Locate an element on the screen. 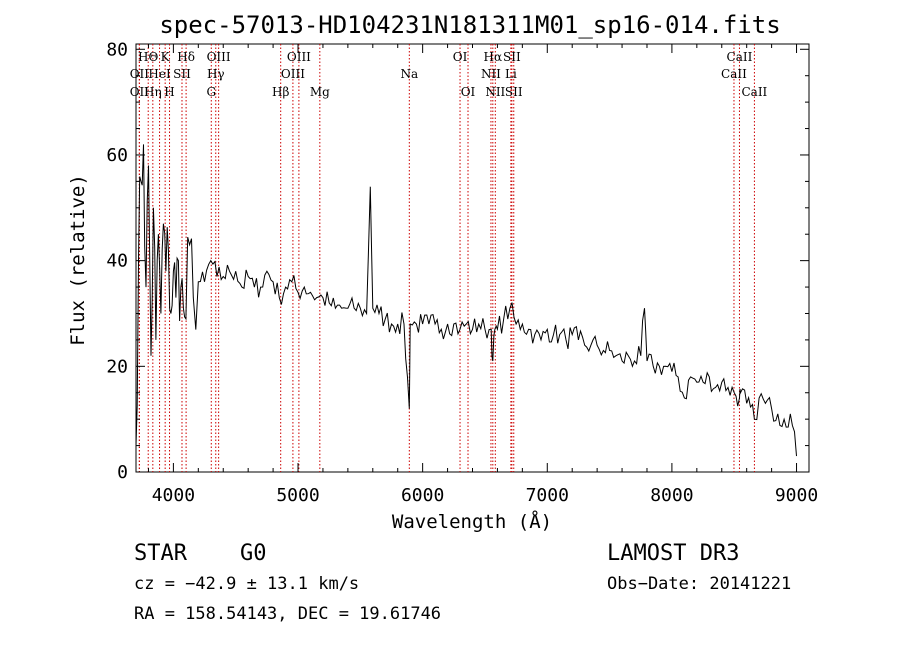  ref-line-label: Hγ is located at coordinates (216, 74).